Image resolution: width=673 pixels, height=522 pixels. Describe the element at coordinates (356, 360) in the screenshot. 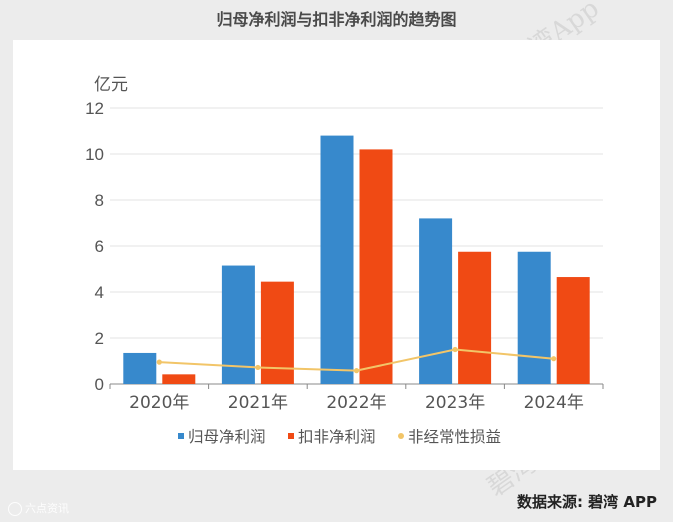

I see `line-series` at that location.